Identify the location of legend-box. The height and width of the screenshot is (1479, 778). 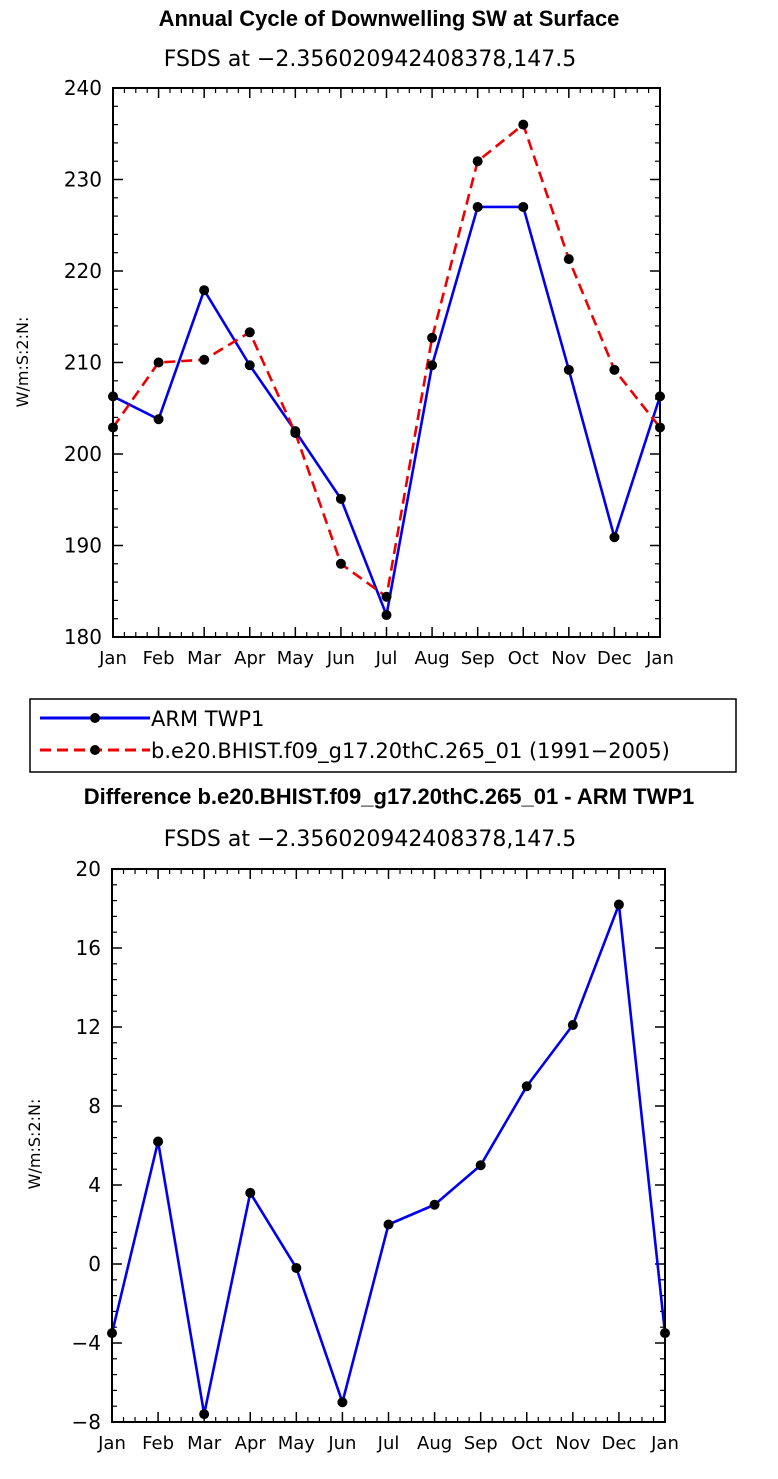
(383, 735).